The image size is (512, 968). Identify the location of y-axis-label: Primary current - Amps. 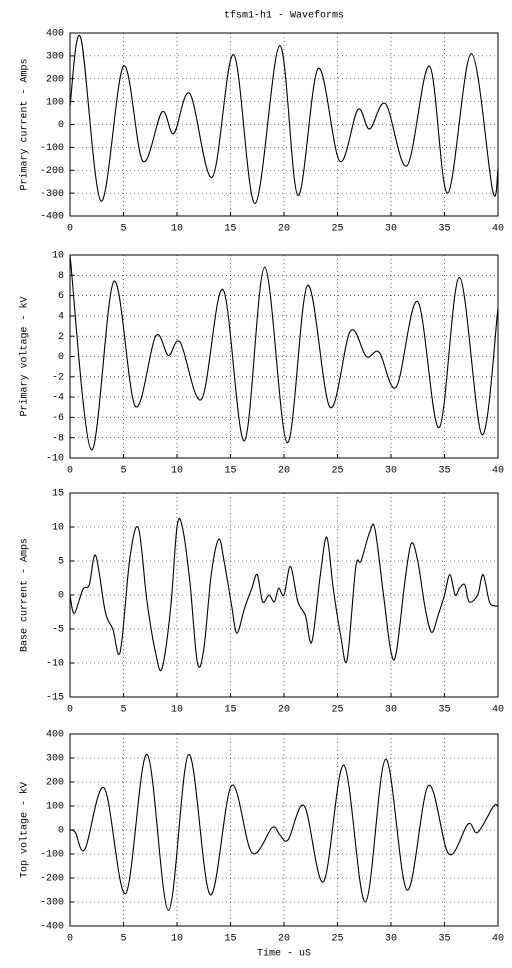
(25, 124).